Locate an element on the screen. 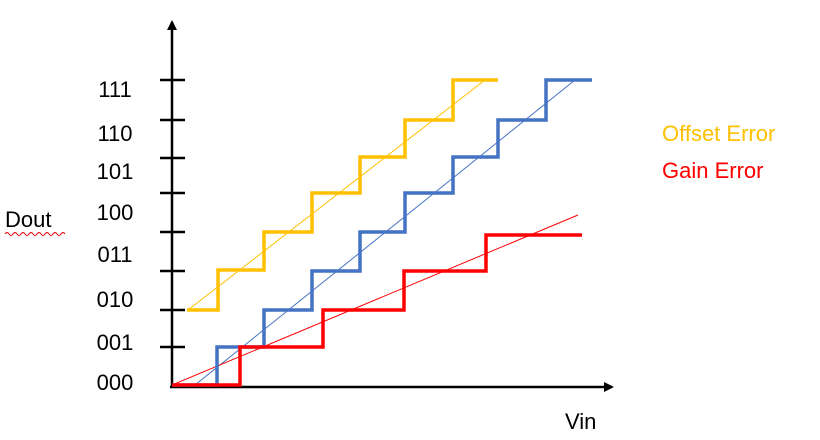 This screenshot has height=440, width=820. y-labels: 111 110 101 100 011 010 001 000 is located at coordinates (115, 236).